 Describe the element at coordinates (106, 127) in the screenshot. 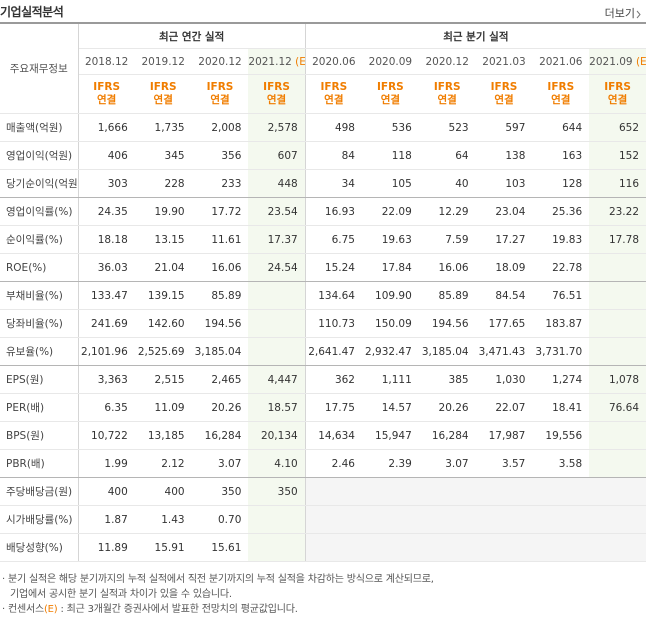

I see `cell: 1,666` at that location.